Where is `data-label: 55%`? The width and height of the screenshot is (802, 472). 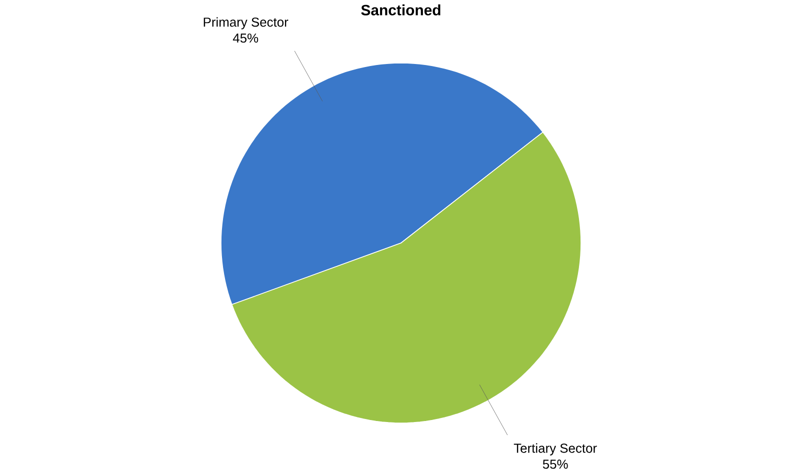 data-label: 55% is located at coordinates (555, 464).